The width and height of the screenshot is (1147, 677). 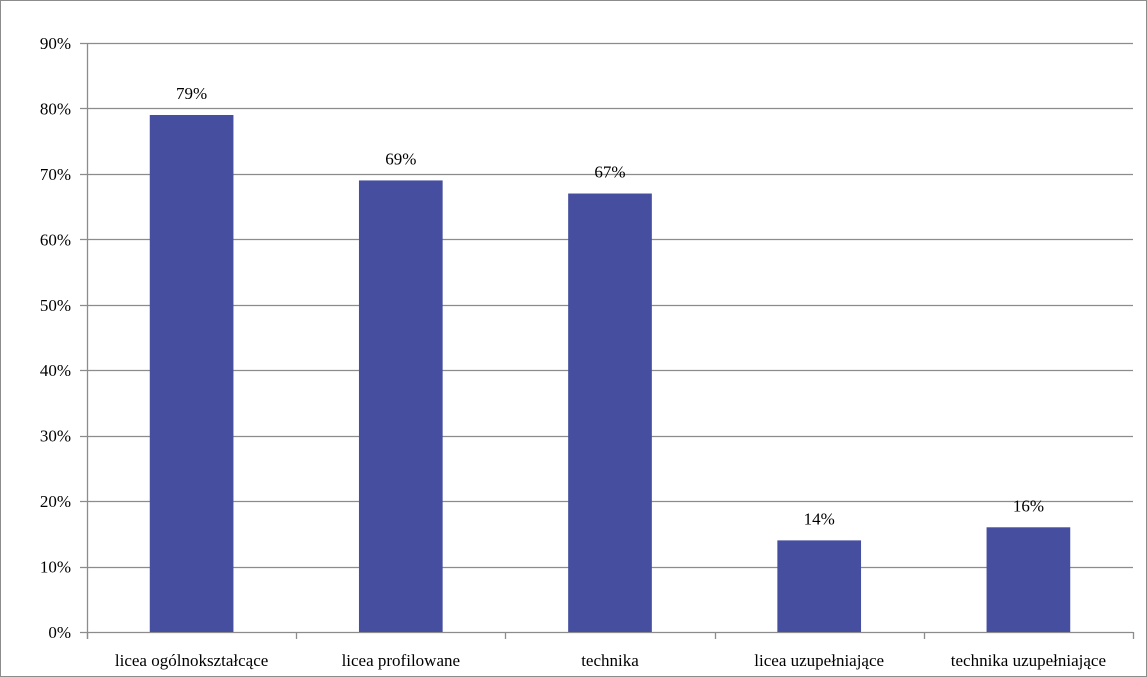 What do you see at coordinates (191, 93) in the screenshot?
I see `data-label: 79%` at bounding box center [191, 93].